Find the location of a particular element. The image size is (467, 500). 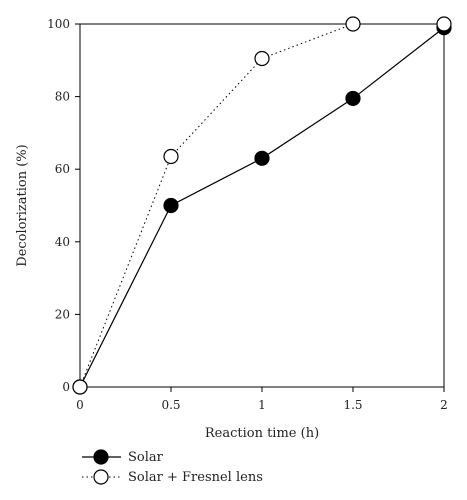

y-tick-label: 40 is located at coordinates (62, 242).